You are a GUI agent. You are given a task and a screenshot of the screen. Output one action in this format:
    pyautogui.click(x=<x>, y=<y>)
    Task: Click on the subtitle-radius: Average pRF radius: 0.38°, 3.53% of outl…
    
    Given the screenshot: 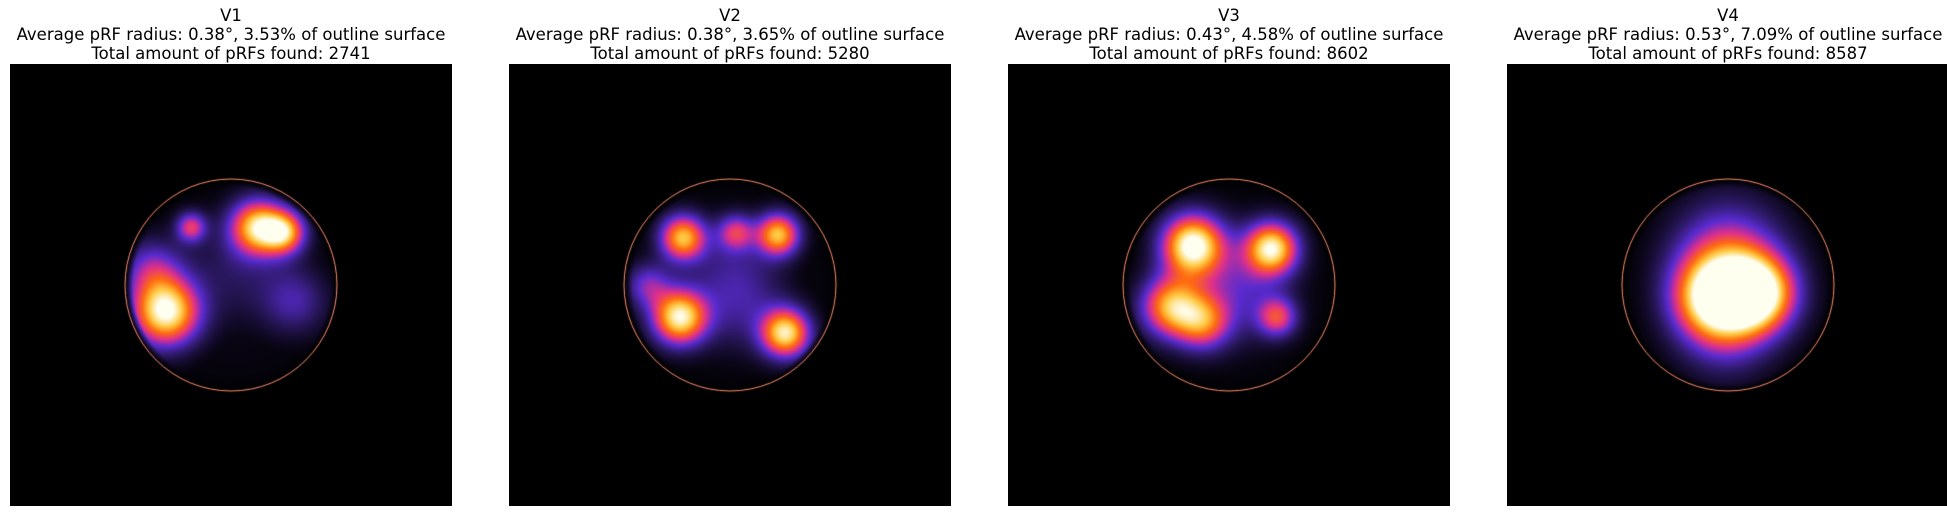 What is the action you would take?
    pyautogui.click(x=231, y=34)
    